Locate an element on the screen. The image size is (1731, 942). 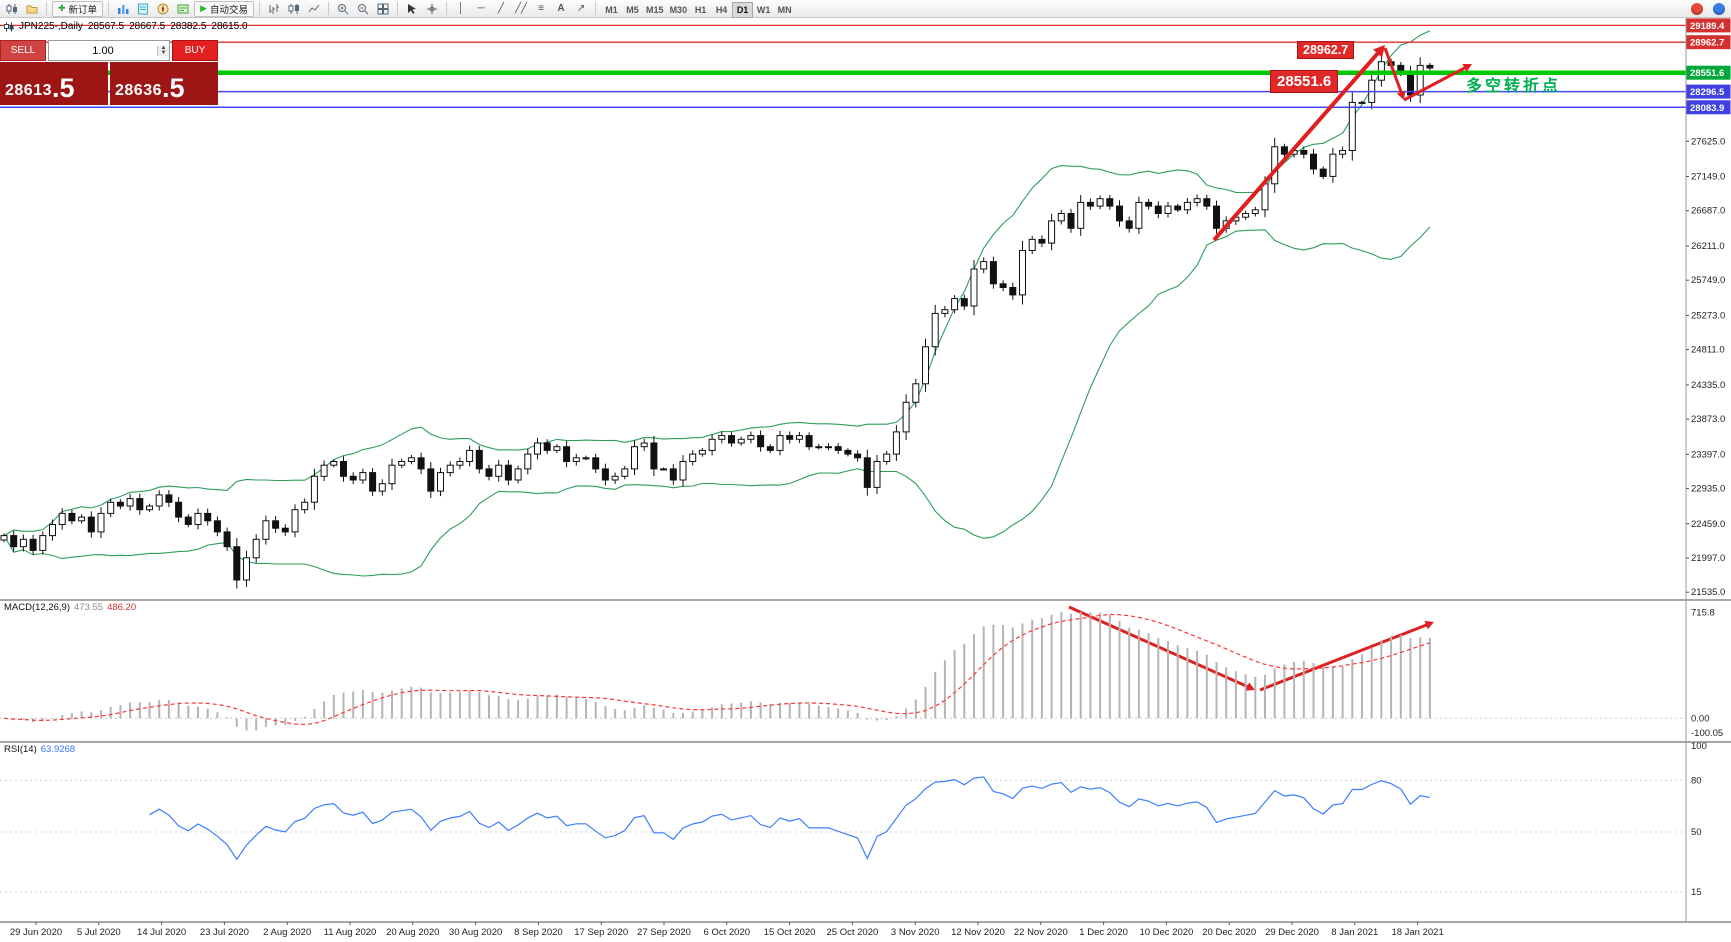
timeframe-m15-button: M15 is located at coordinates (655, 10).